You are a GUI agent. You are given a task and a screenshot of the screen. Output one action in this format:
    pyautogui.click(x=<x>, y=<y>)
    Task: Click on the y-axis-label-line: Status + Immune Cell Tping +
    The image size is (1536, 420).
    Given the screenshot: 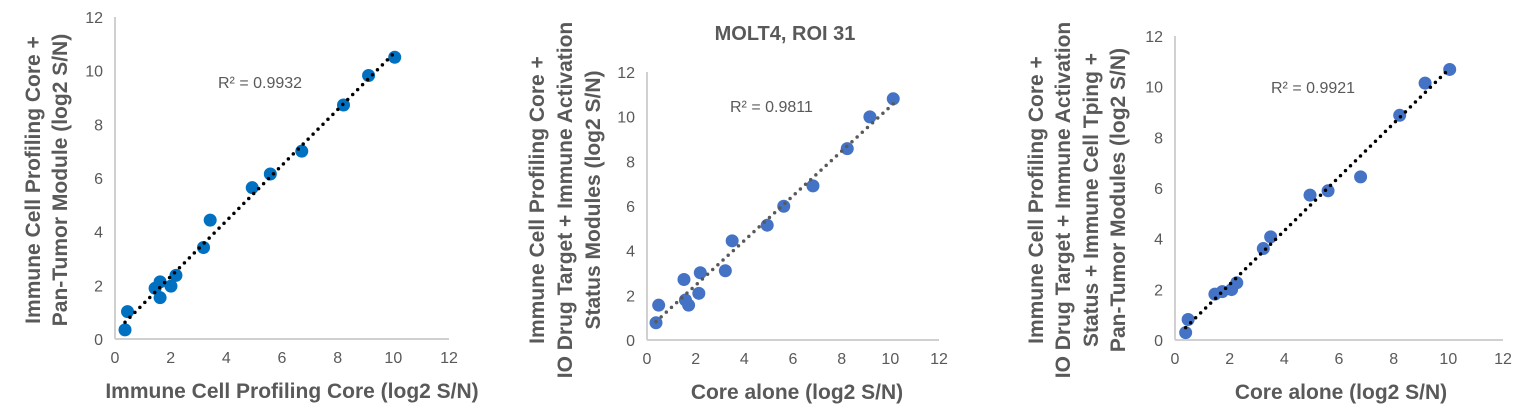 What is the action you would take?
    pyautogui.click(x=1091, y=200)
    